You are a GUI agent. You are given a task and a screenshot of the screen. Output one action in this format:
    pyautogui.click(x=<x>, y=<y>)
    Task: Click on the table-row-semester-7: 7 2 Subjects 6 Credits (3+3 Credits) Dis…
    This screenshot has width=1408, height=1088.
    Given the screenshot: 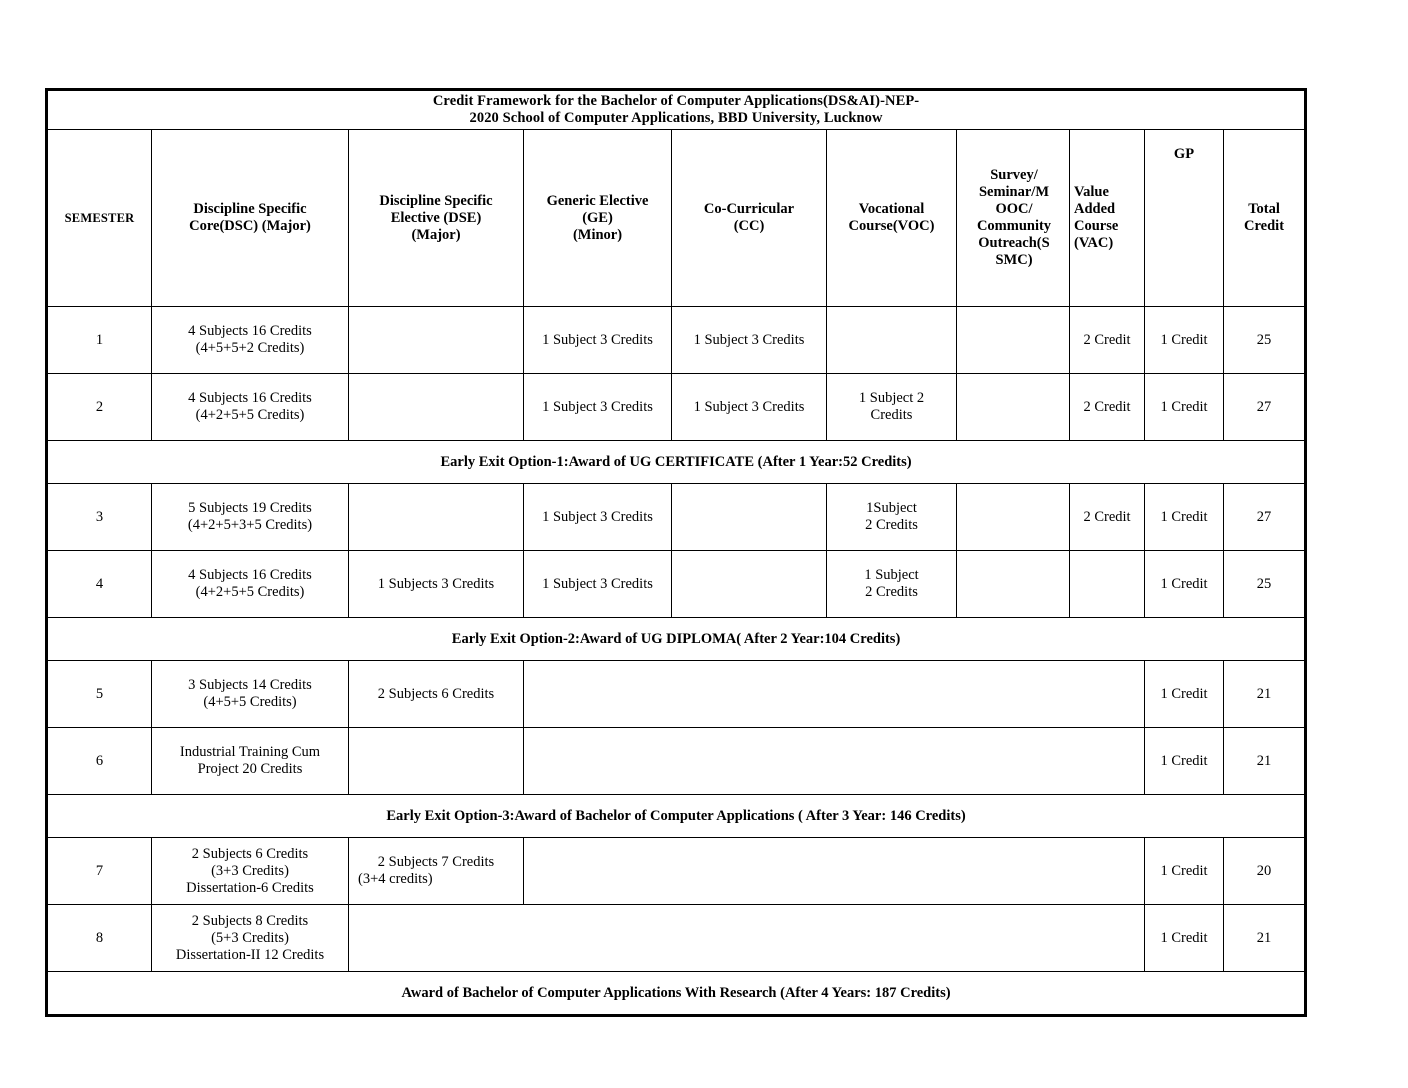 What is the action you would take?
    pyautogui.click(x=676, y=871)
    